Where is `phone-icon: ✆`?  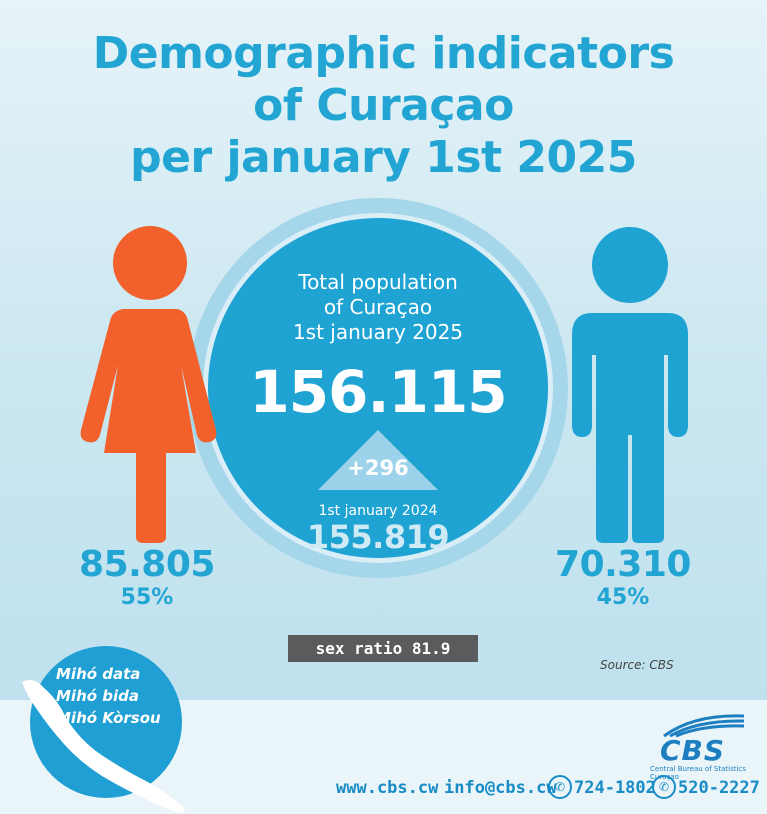
phone-icon: ✆ is located at coordinates (560, 787).